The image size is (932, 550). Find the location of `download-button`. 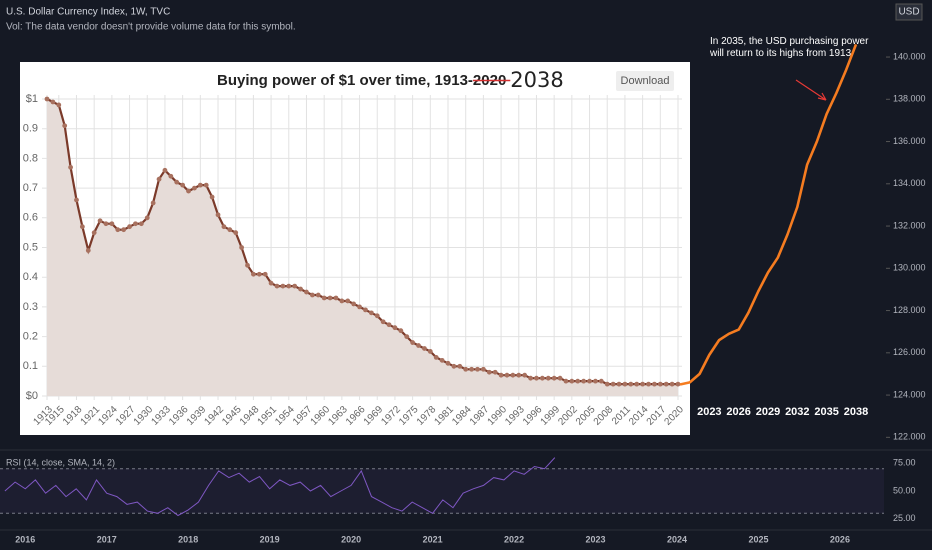

download-button is located at coordinates (645, 81).